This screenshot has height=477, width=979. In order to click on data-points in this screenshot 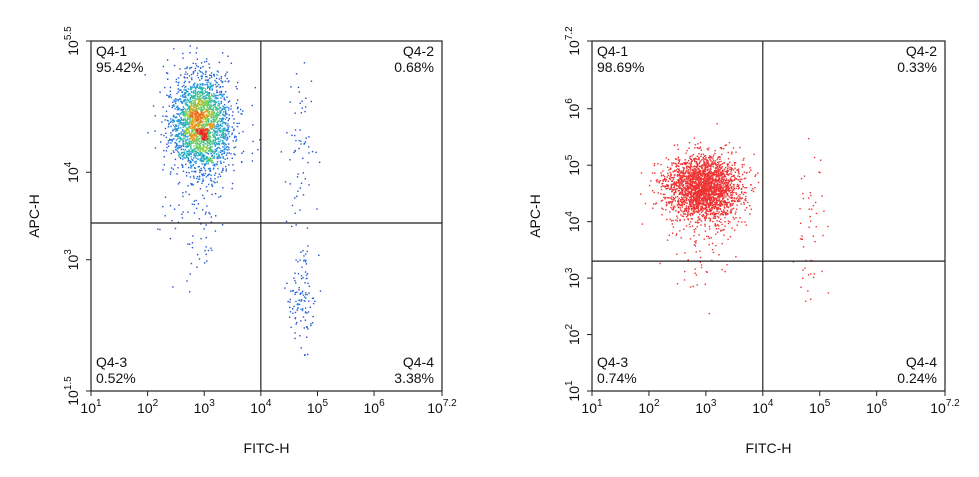, I will do `click(233, 200)`.